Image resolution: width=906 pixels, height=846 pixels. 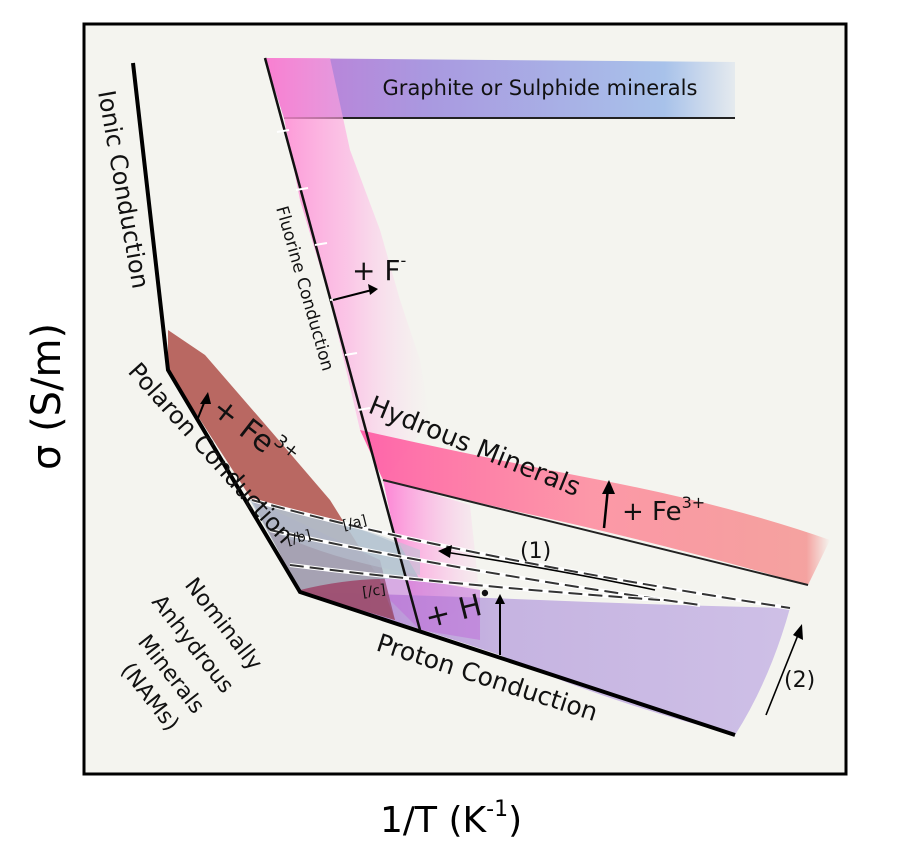 What do you see at coordinates (354, 522) in the screenshot?
I see `dir-a-label: [/a]` at bounding box center [354, 522].